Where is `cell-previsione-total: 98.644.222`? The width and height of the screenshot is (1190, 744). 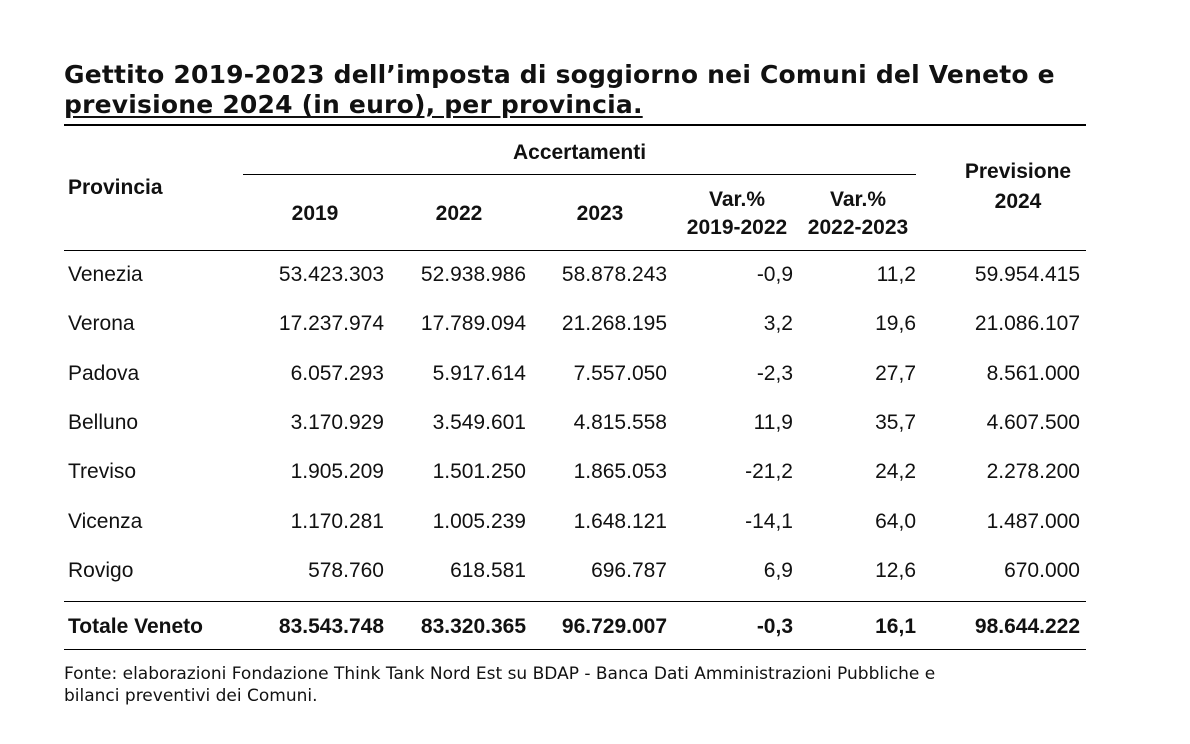 cell-previsione-total: 98.644.222 is located at coordinates (1027, 626).